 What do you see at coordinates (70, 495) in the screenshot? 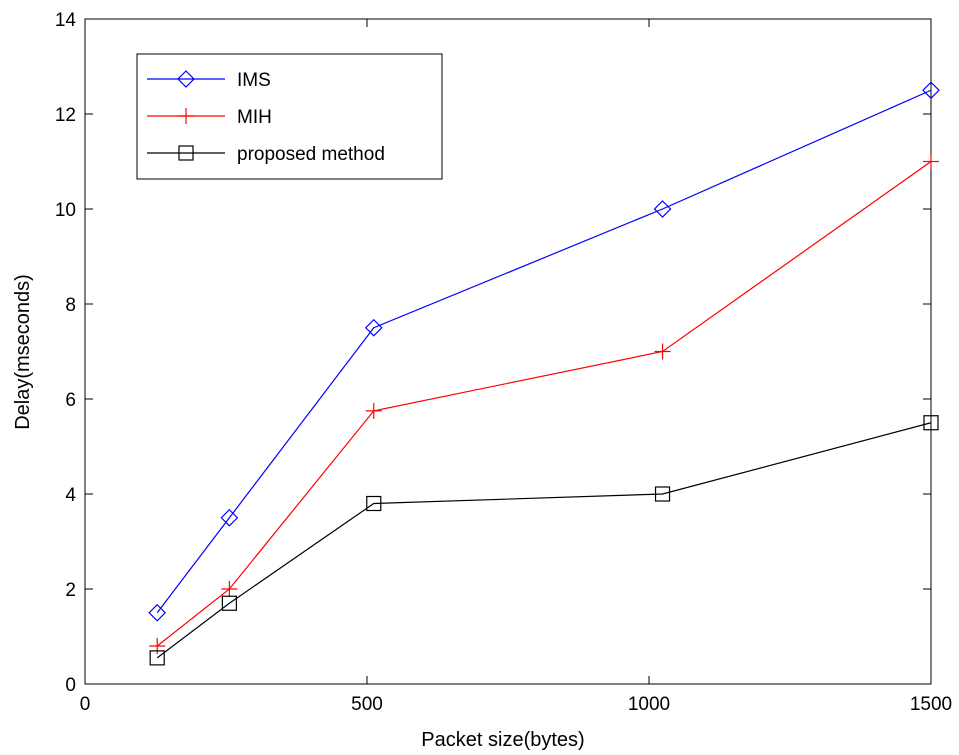
I see `y-tick-label: 4` at bounding box center [70, 495].